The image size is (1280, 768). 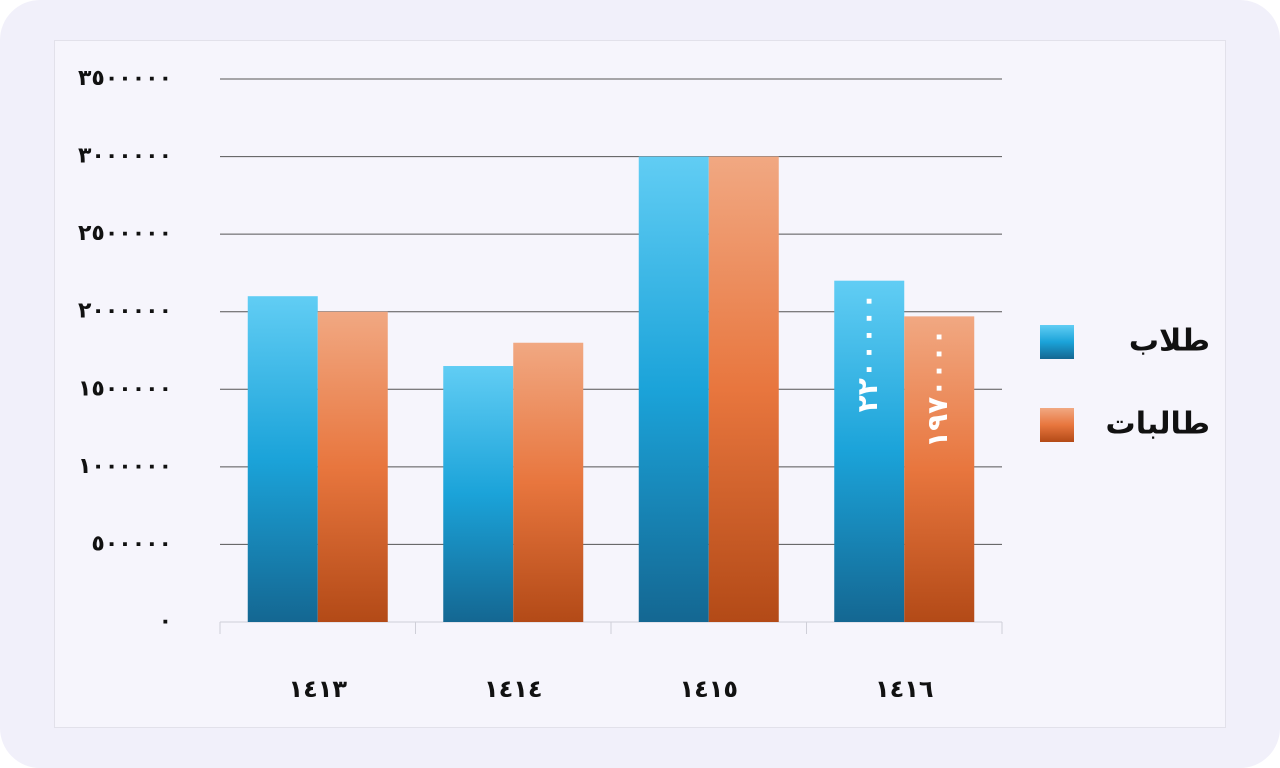 What do you see at coordinates (125, 156) in the screenshot?
I see `y-tick-label: ٣٠٠٠٠٠٠` at bounding box center [125, 156].